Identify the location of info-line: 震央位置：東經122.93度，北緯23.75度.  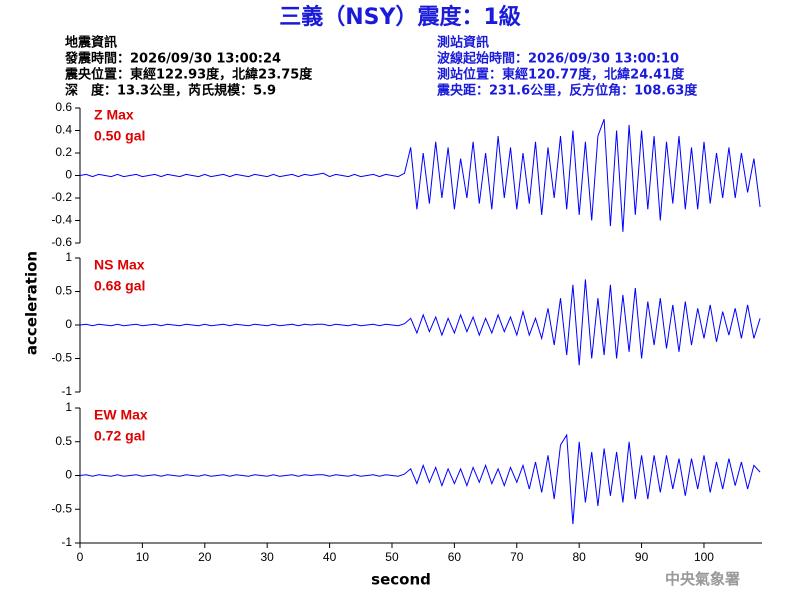
(188, 75).